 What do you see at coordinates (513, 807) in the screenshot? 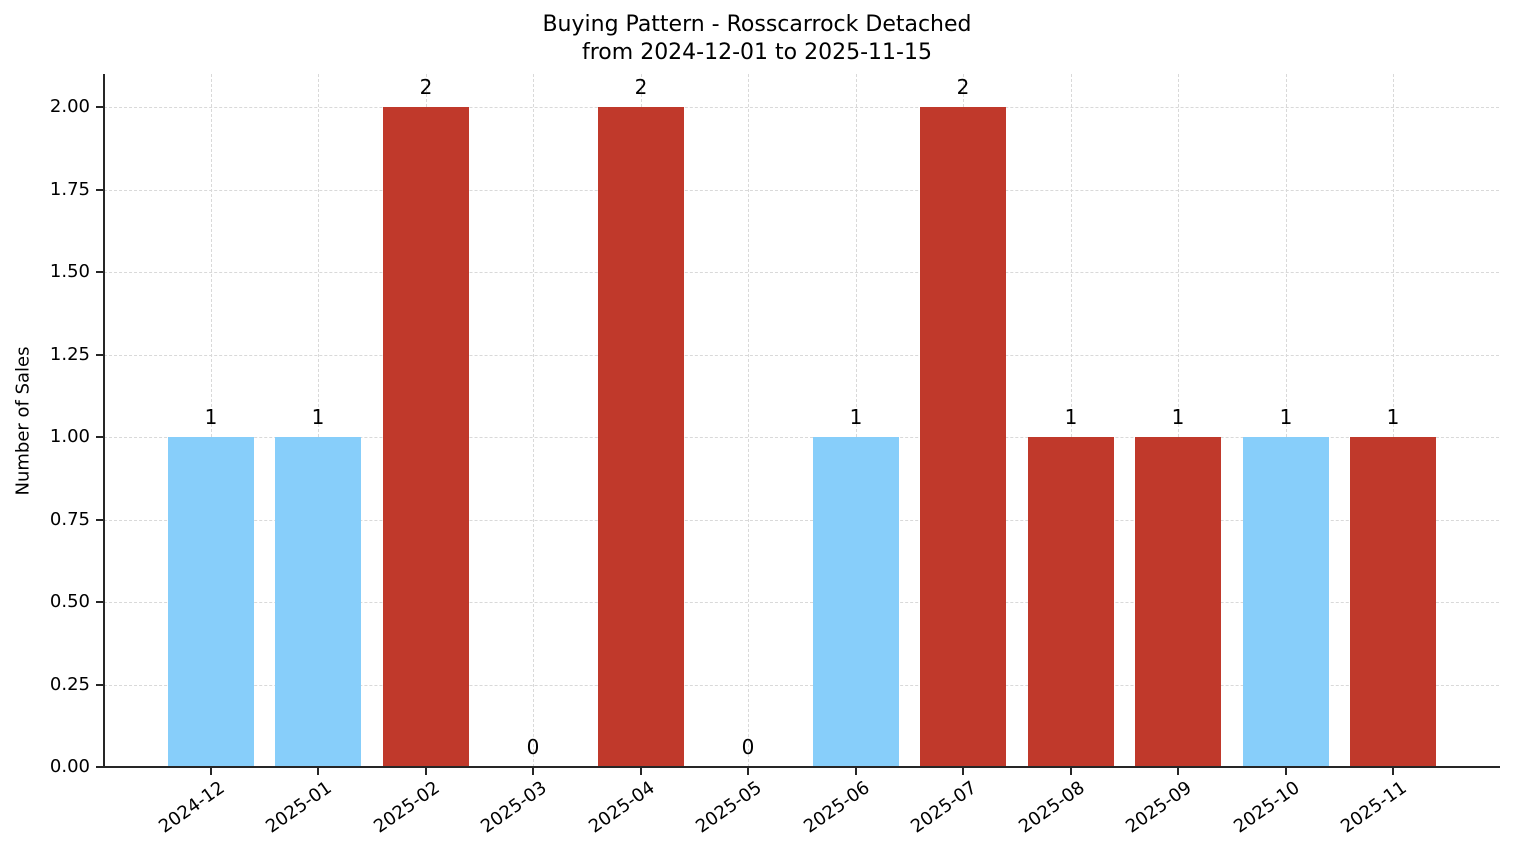
I see `x-tick-label: 2025-03` at bounding box center [513, 807].